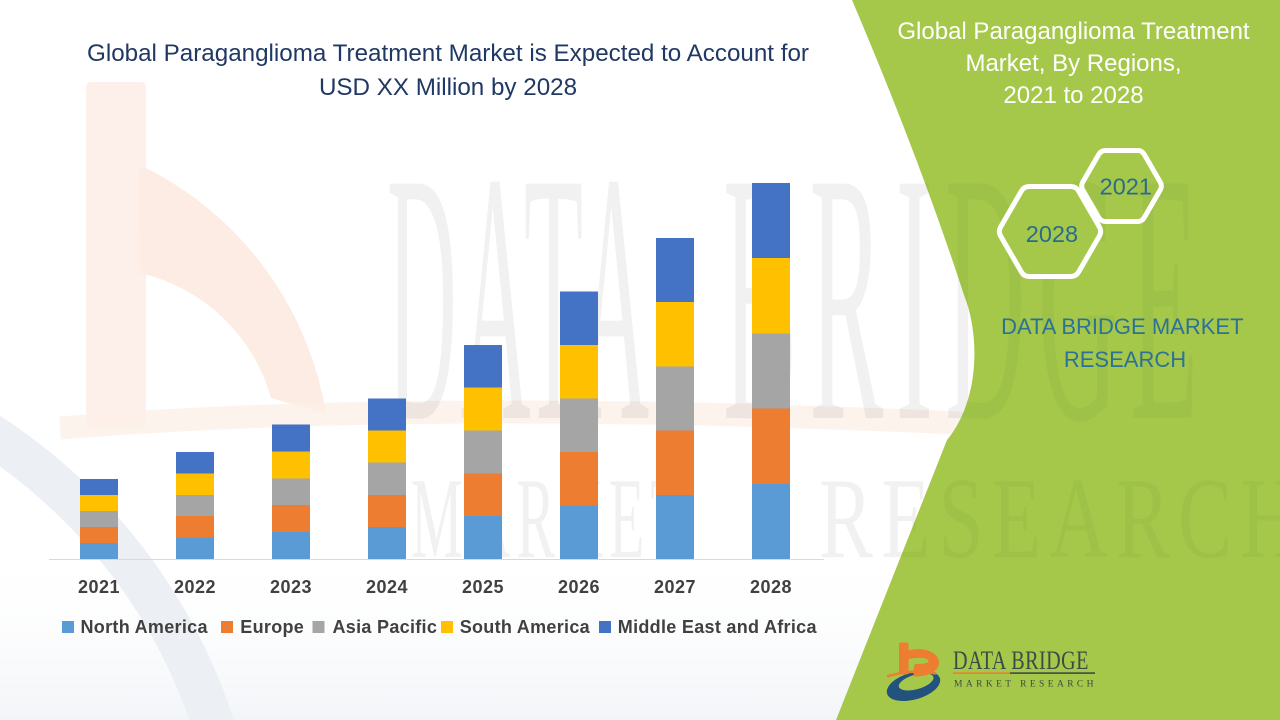 The height and width of the screenshot is (720, 1280). Describe the element at coordinates (1073, 95) in the screenshot. I see `svg-text: 2021 to 2028` at that location.